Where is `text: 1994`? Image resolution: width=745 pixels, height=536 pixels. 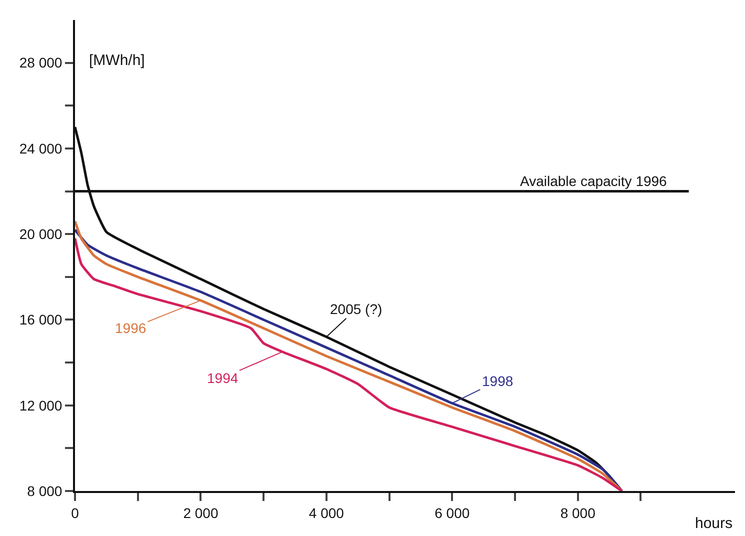 text: 1994 is located at coordinates (222, 378).